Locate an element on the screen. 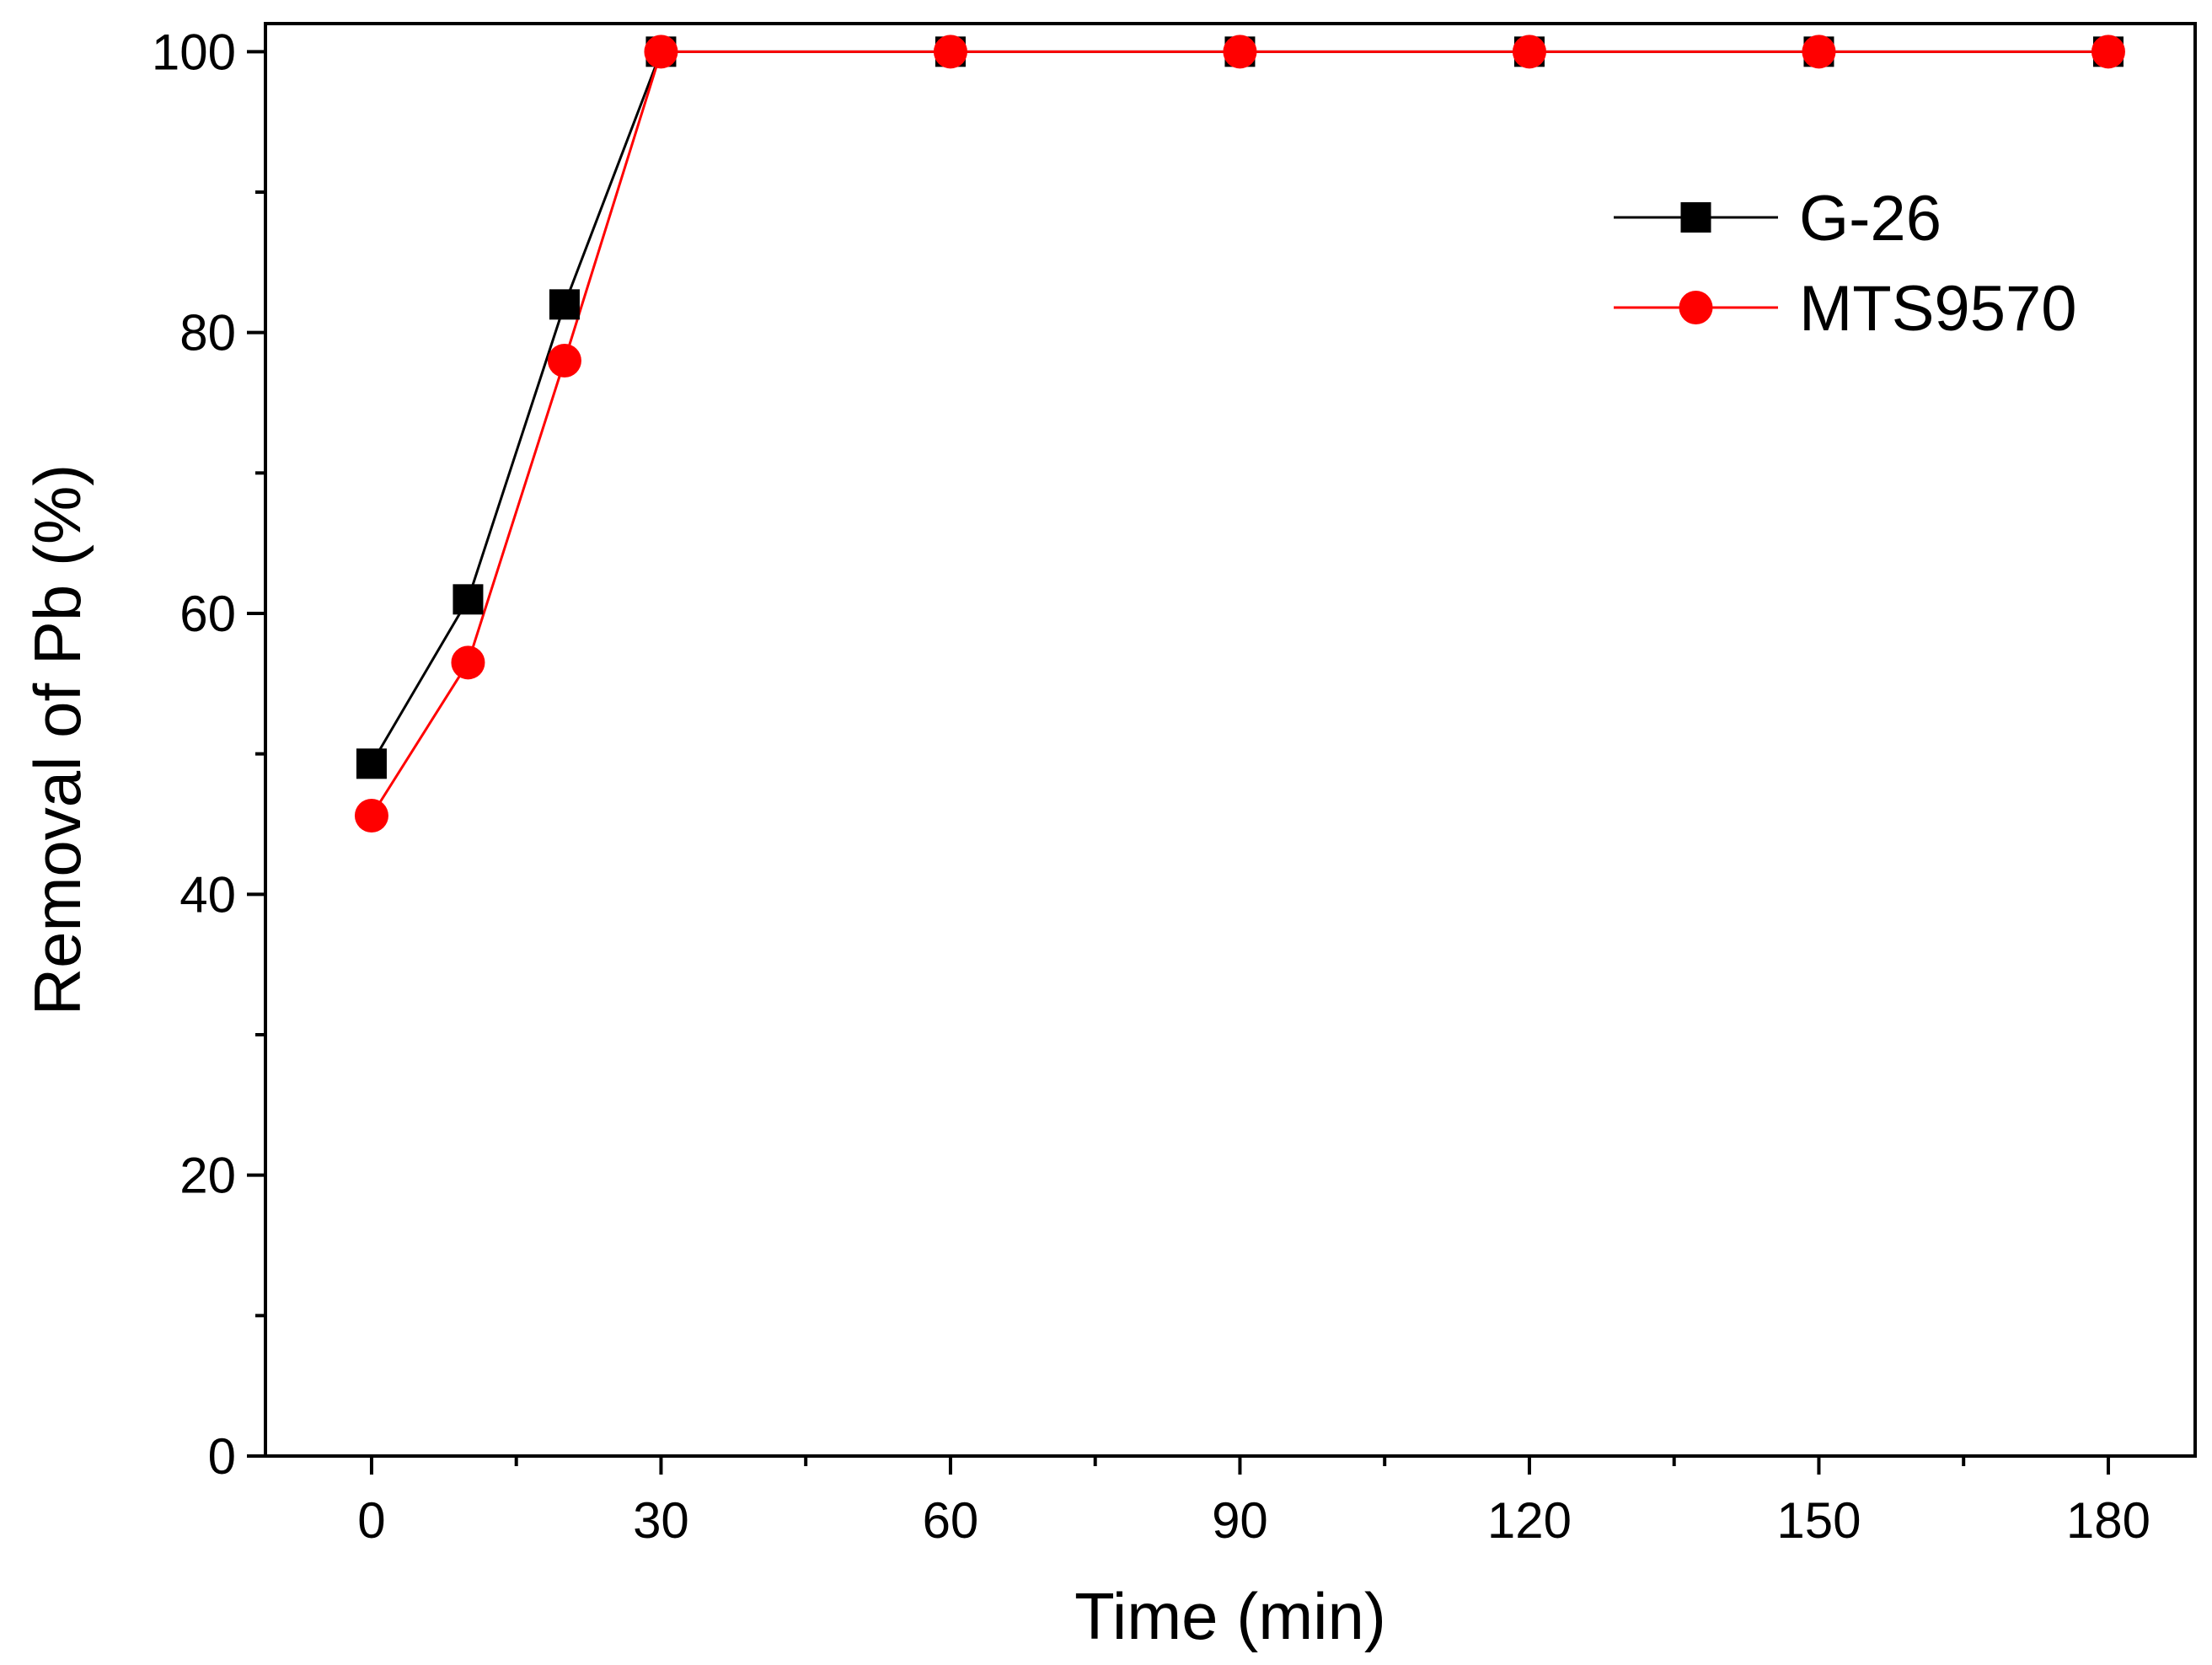  legend-label-mts9570: MTS9570 is located at coordinates (1938, 309).